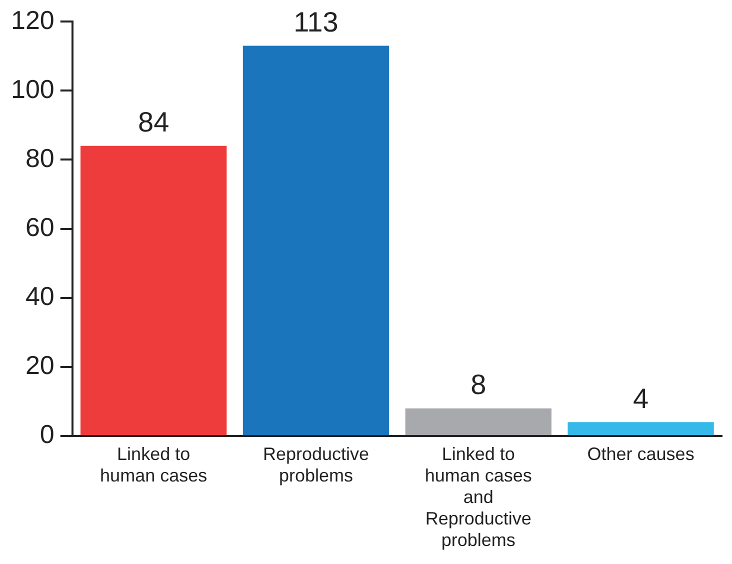  I want to click on y-tick-label: 60, so click(39, 227).